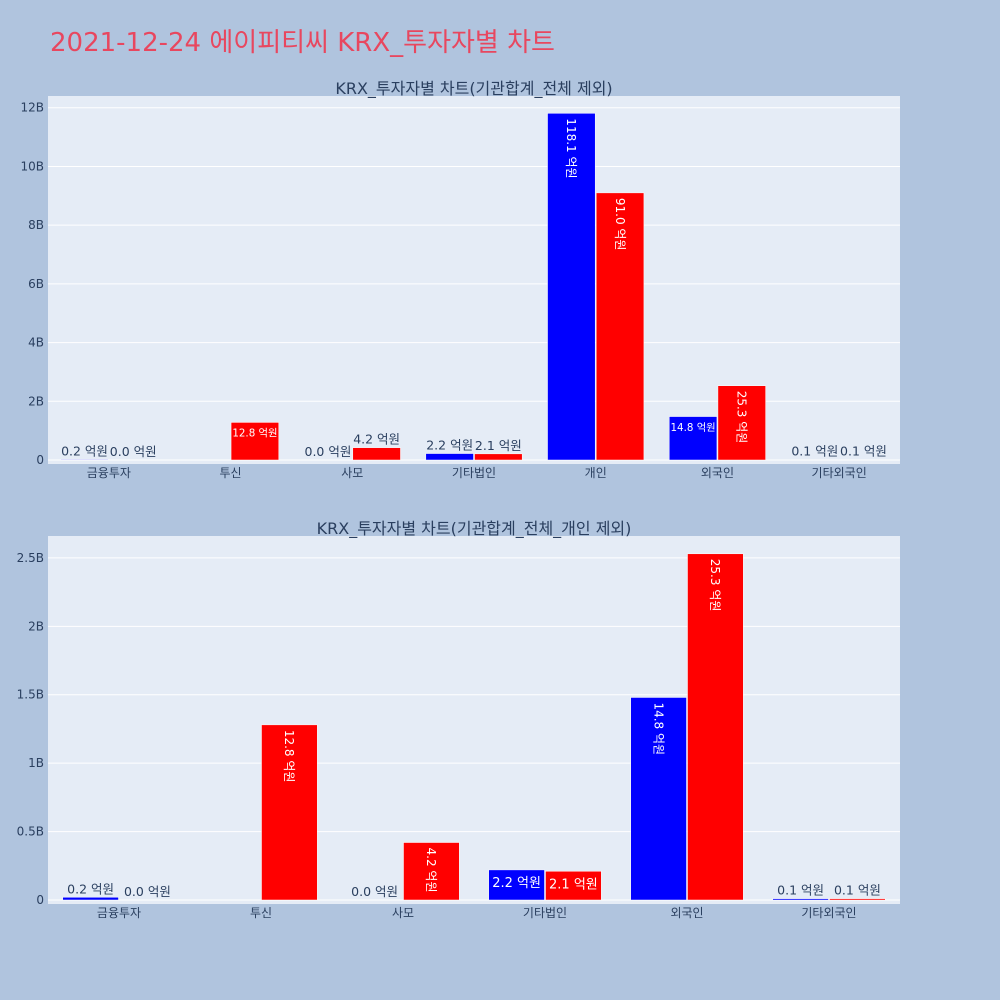  Describe the element at coordinates (36, 284) in the screenshot. I see `y-tick-label: 6B` at that location.